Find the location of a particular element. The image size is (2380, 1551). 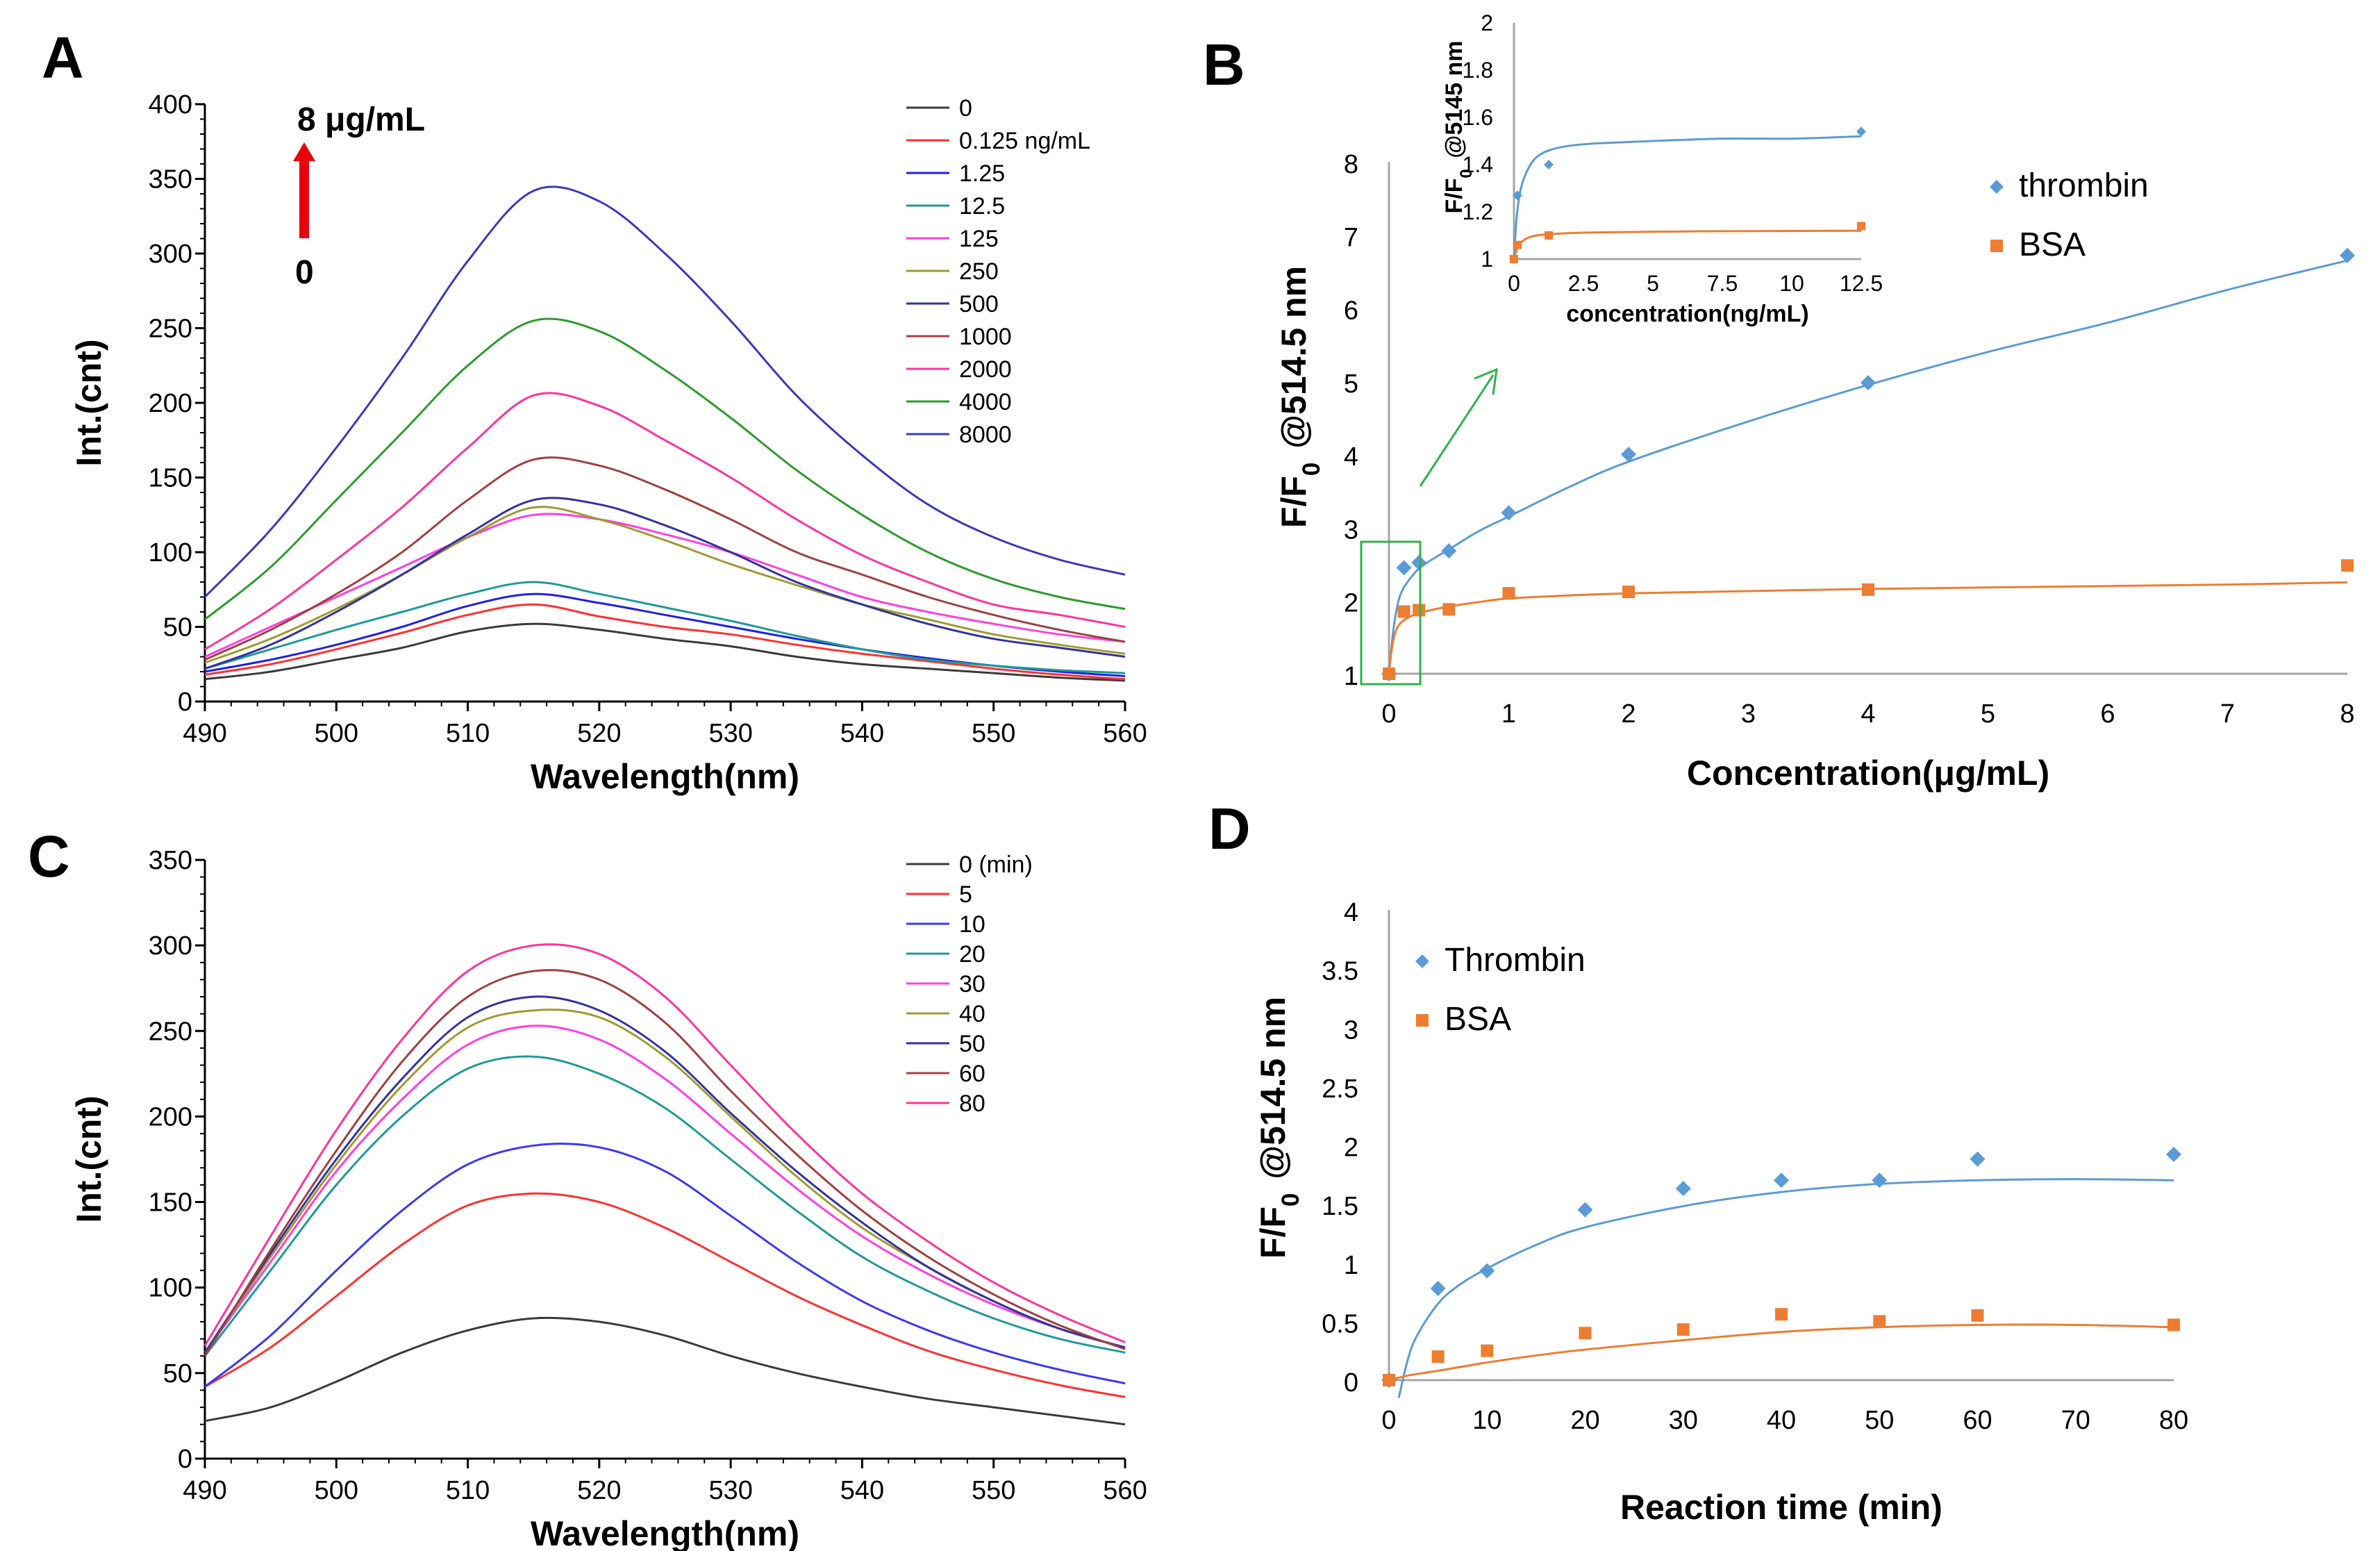

panel-b-zoom-box is located at coordinates (1391, 613).